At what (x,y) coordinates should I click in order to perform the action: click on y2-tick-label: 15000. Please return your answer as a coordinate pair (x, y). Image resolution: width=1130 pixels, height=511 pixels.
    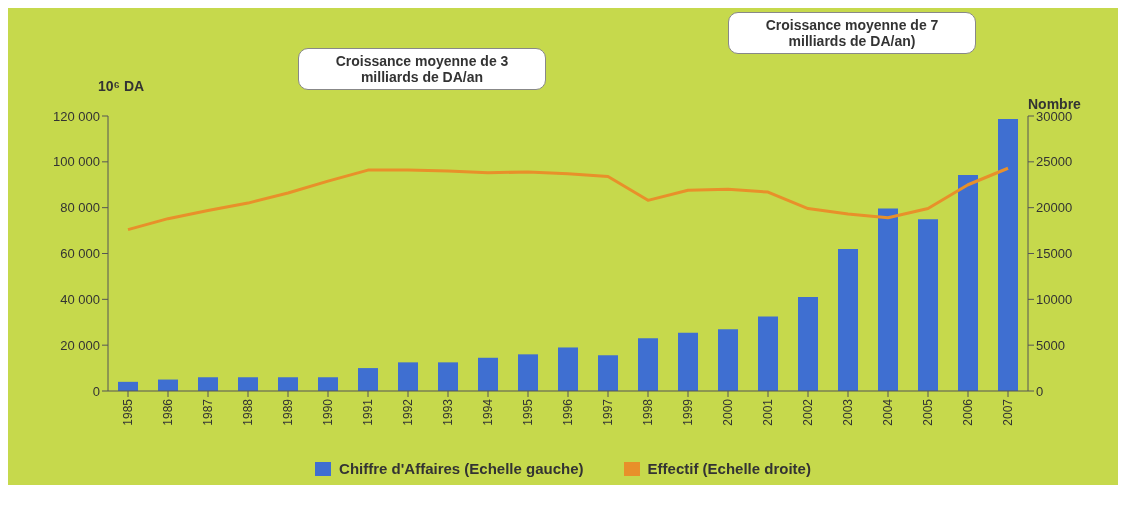
    Looking at the image, I should click on (1054, 254).